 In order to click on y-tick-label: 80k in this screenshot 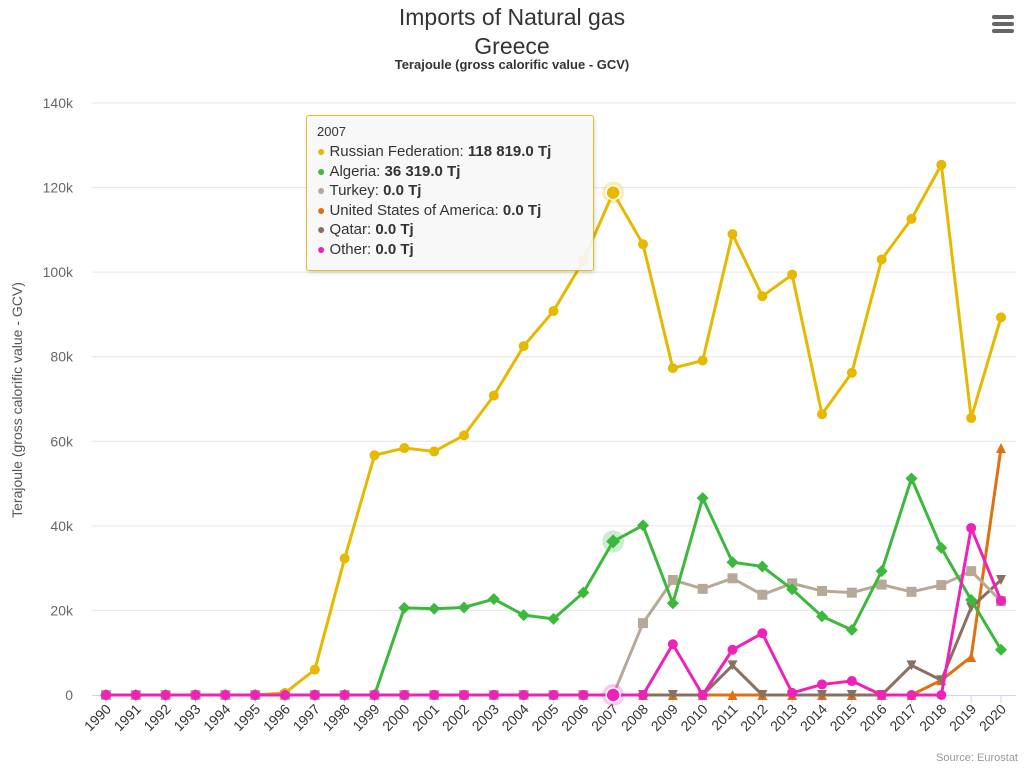, I will do `click(62, 357)`.